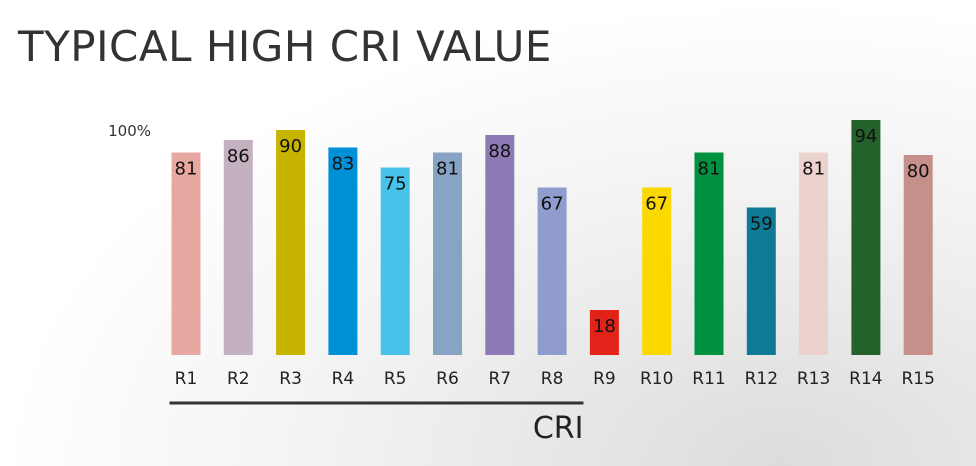 This screenshot has height=466, width=976. Describe the element at coordinates (552, 204) in the screenshot. I see `data-label-r8: 67` at that location.